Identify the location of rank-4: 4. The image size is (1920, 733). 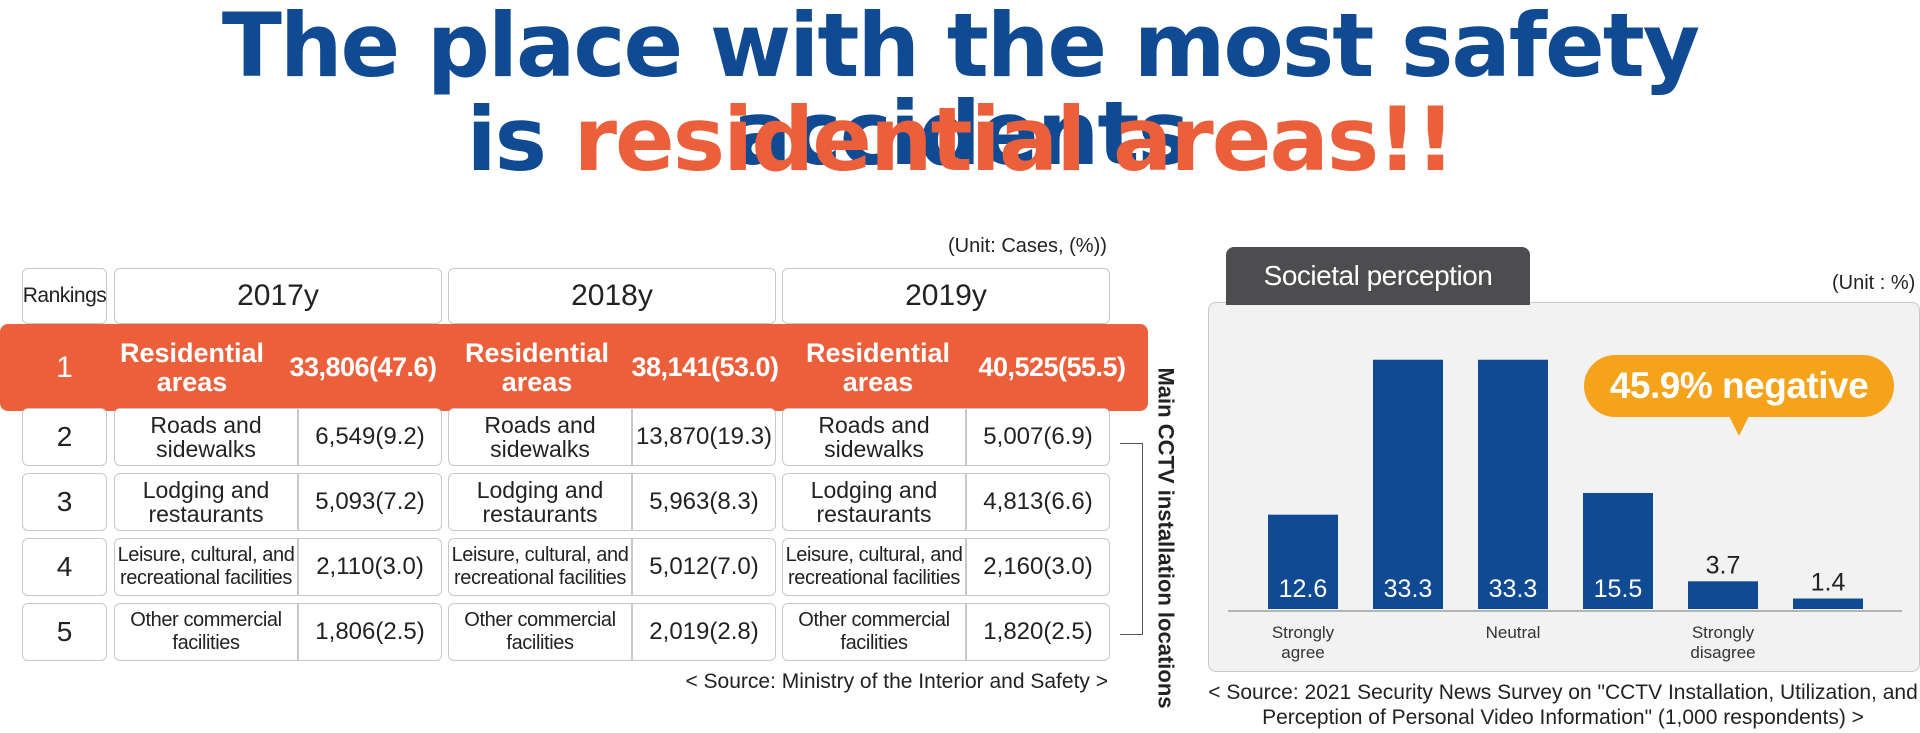
(64, 567).